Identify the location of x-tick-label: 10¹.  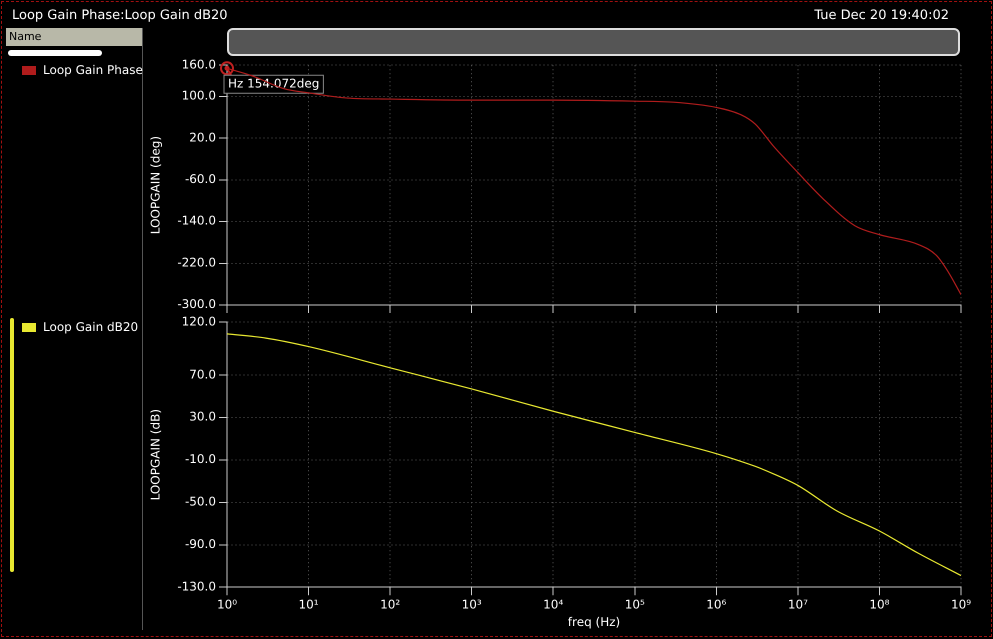
(308, 605).